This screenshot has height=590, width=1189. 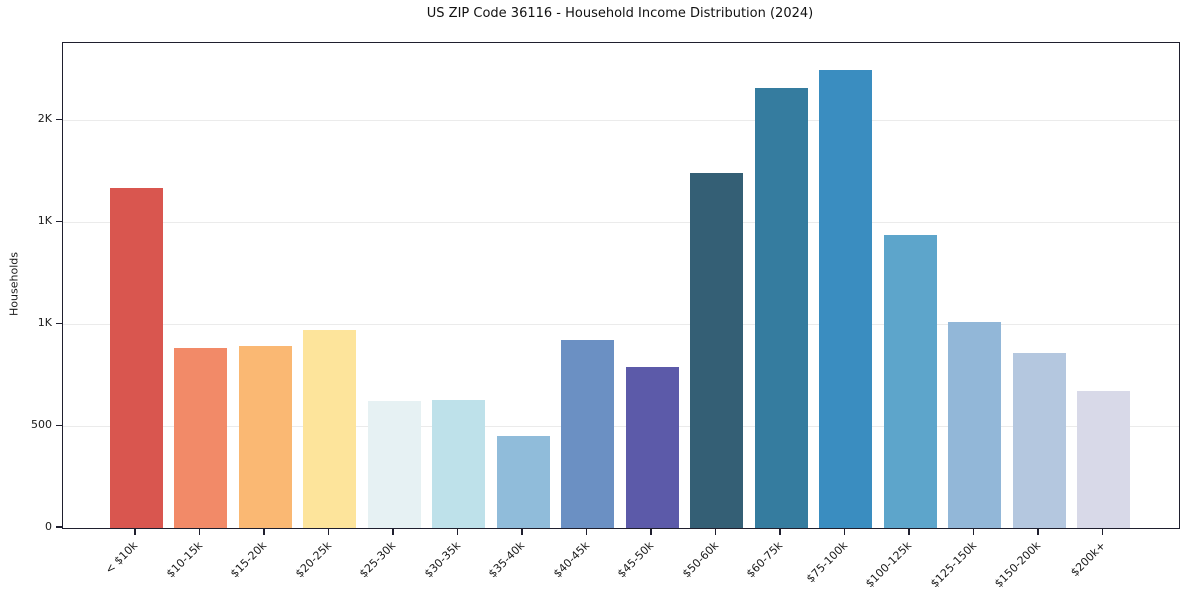 What do you see at coordinates (845, 298) in the screenshot?
I see `bar-75-100k` at bounding box center [845, 298].